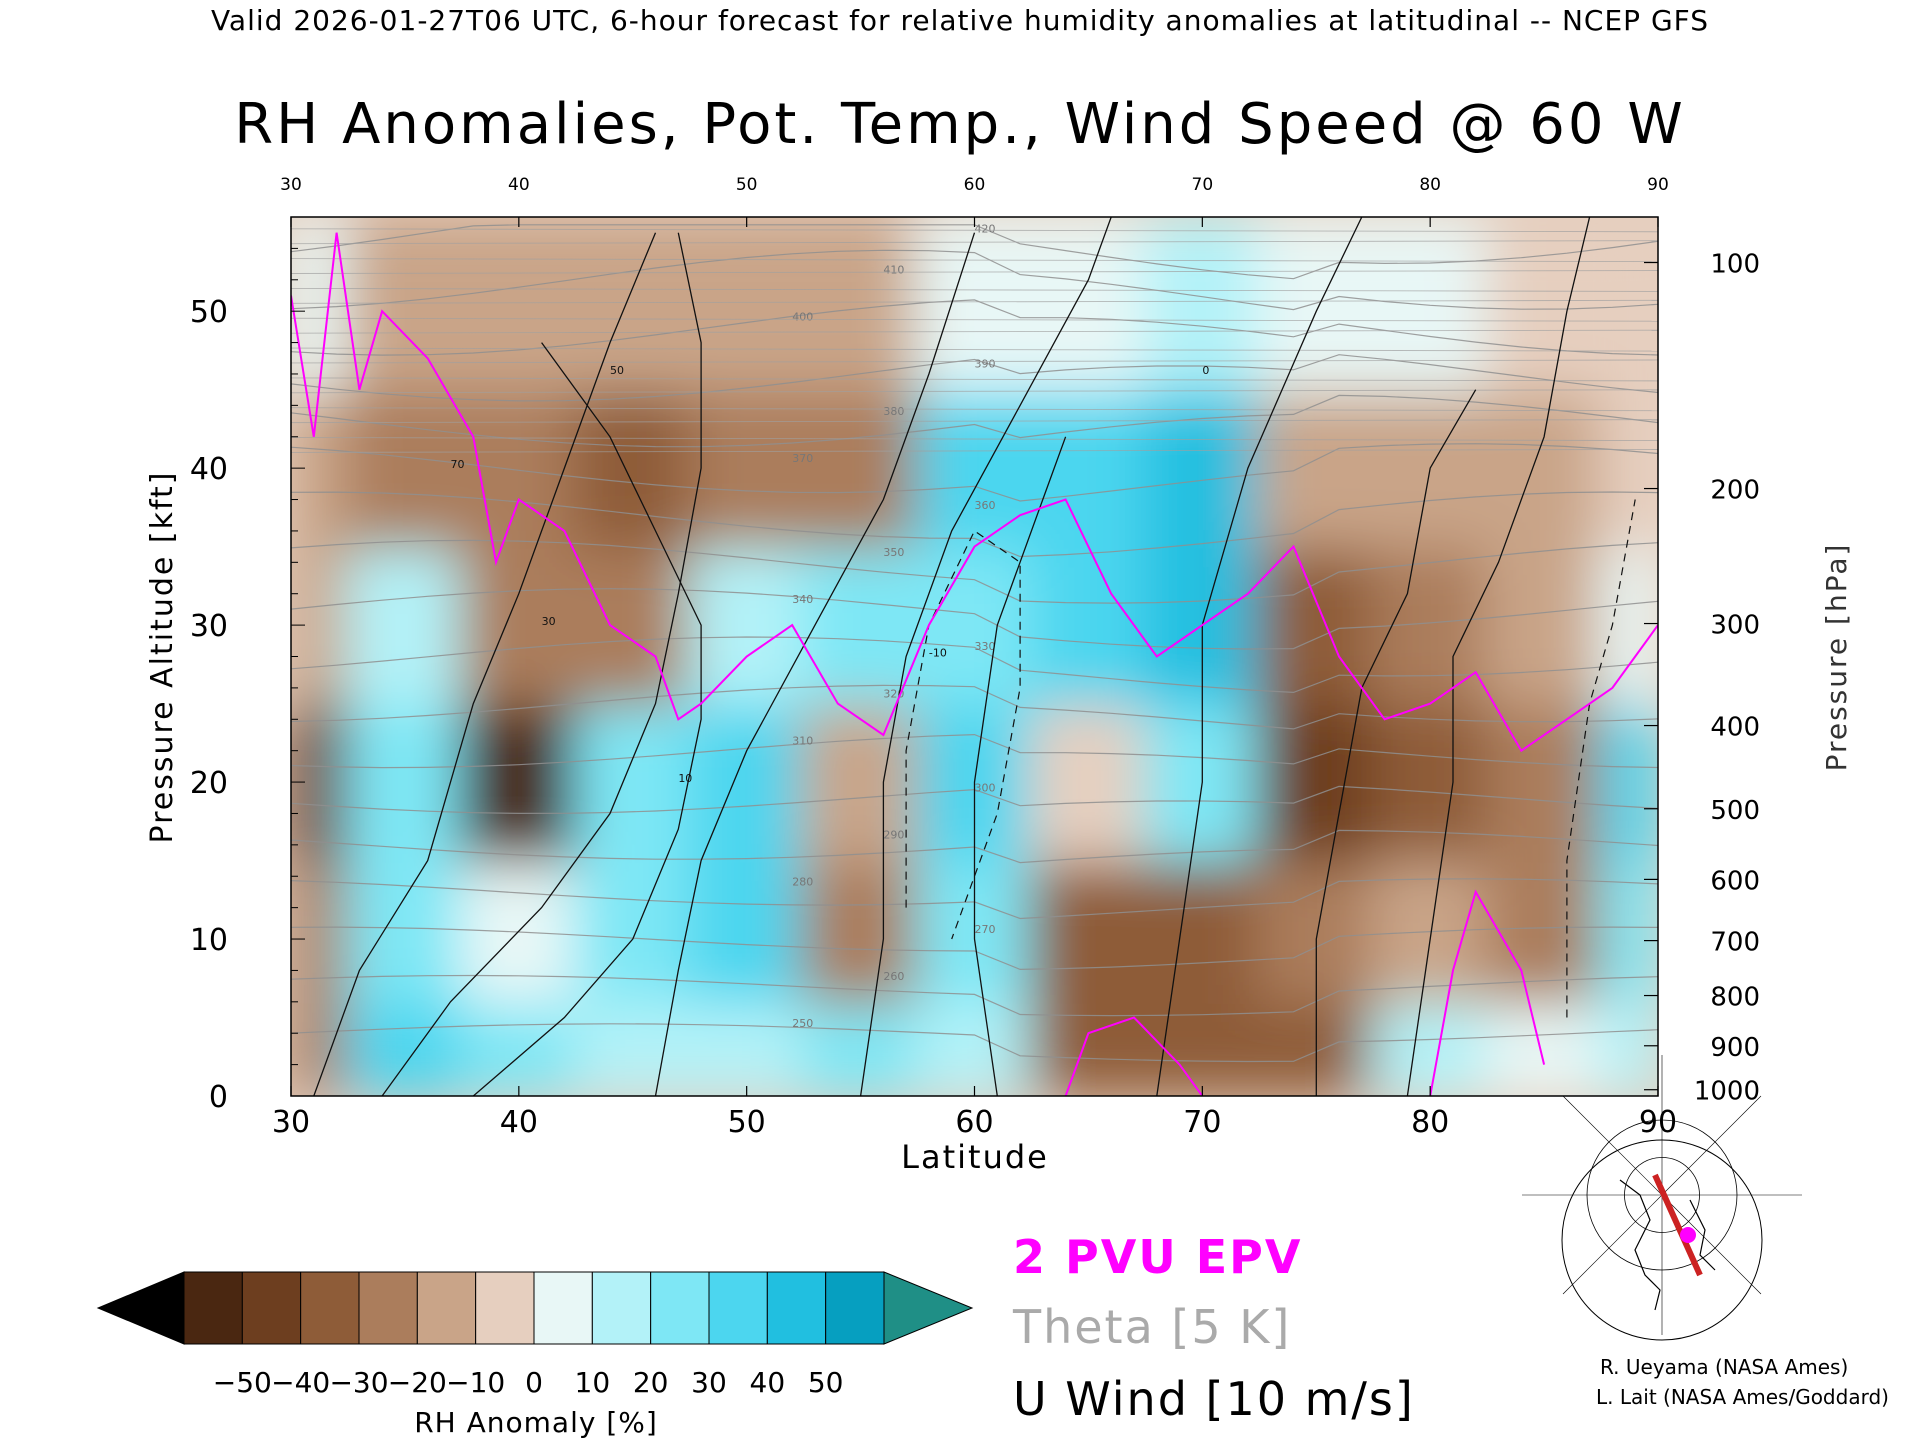 The height and width of the screenshot is (1440, 1920). Describe the element at coordinates (985, 646) in the screenshot. I see `theta-contour-label: 330` at that location.